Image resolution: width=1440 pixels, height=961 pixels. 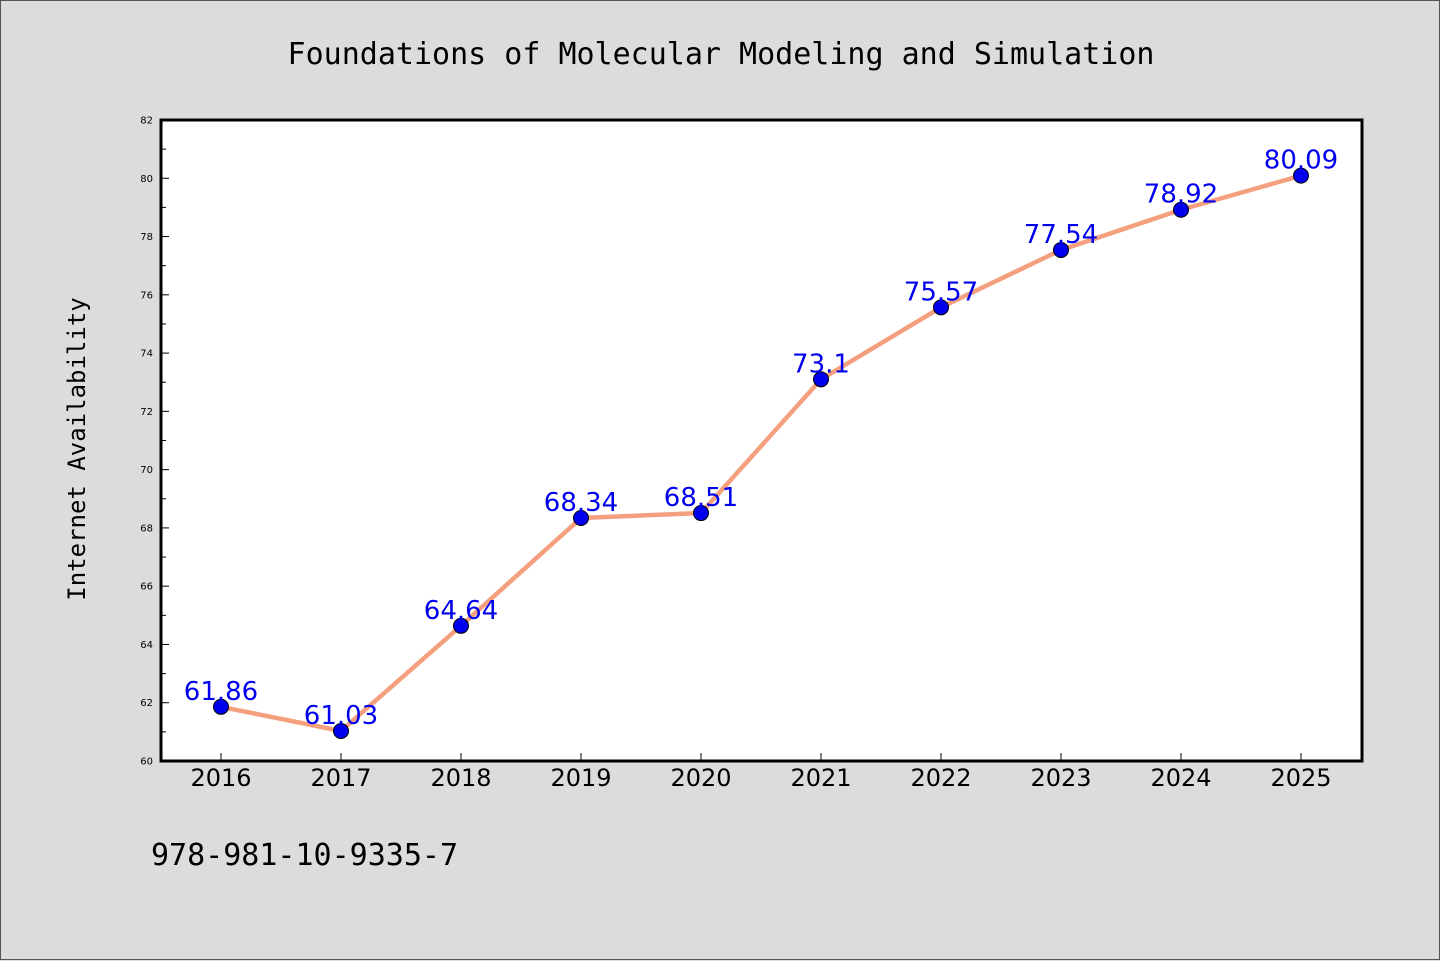 What do you see at coordinates (146, 295) in the screenshot?
I see `y-tick-label: 76` at bounding box center [146, 295].